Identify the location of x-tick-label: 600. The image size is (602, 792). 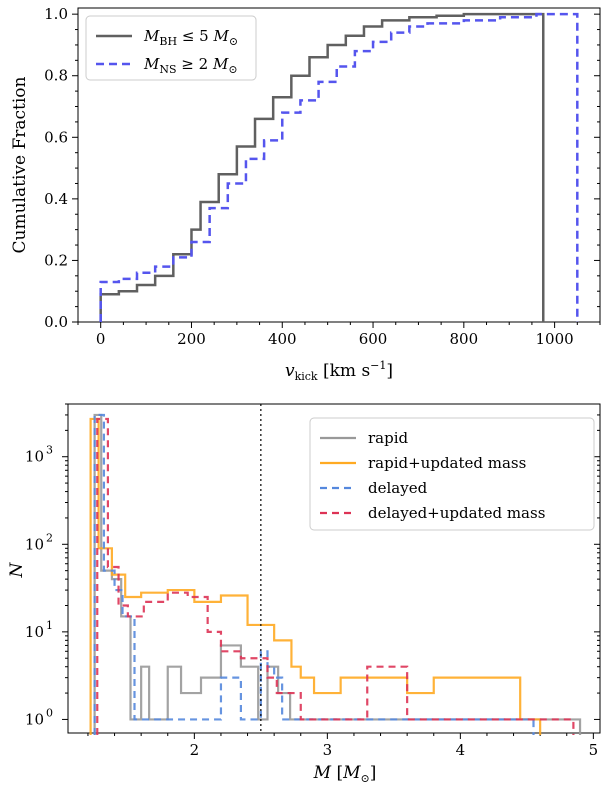
(373, 339).